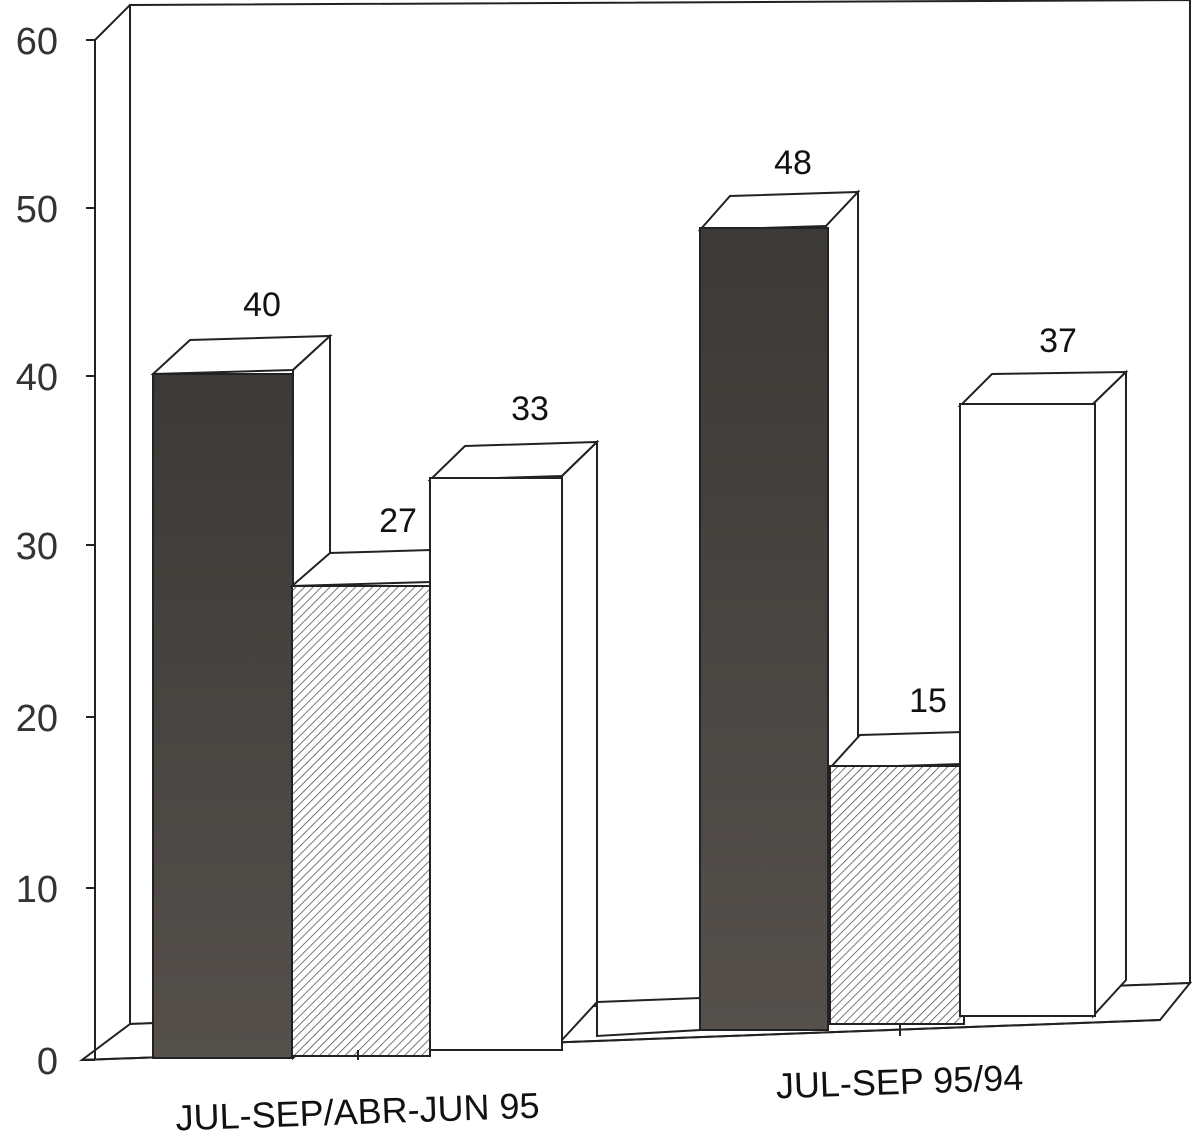 The width and height of the screenshot is (1195, 1140). Describe the element at coordinates (37, 210) in the screenshot. I see `y-tick-label: 50` at that location.